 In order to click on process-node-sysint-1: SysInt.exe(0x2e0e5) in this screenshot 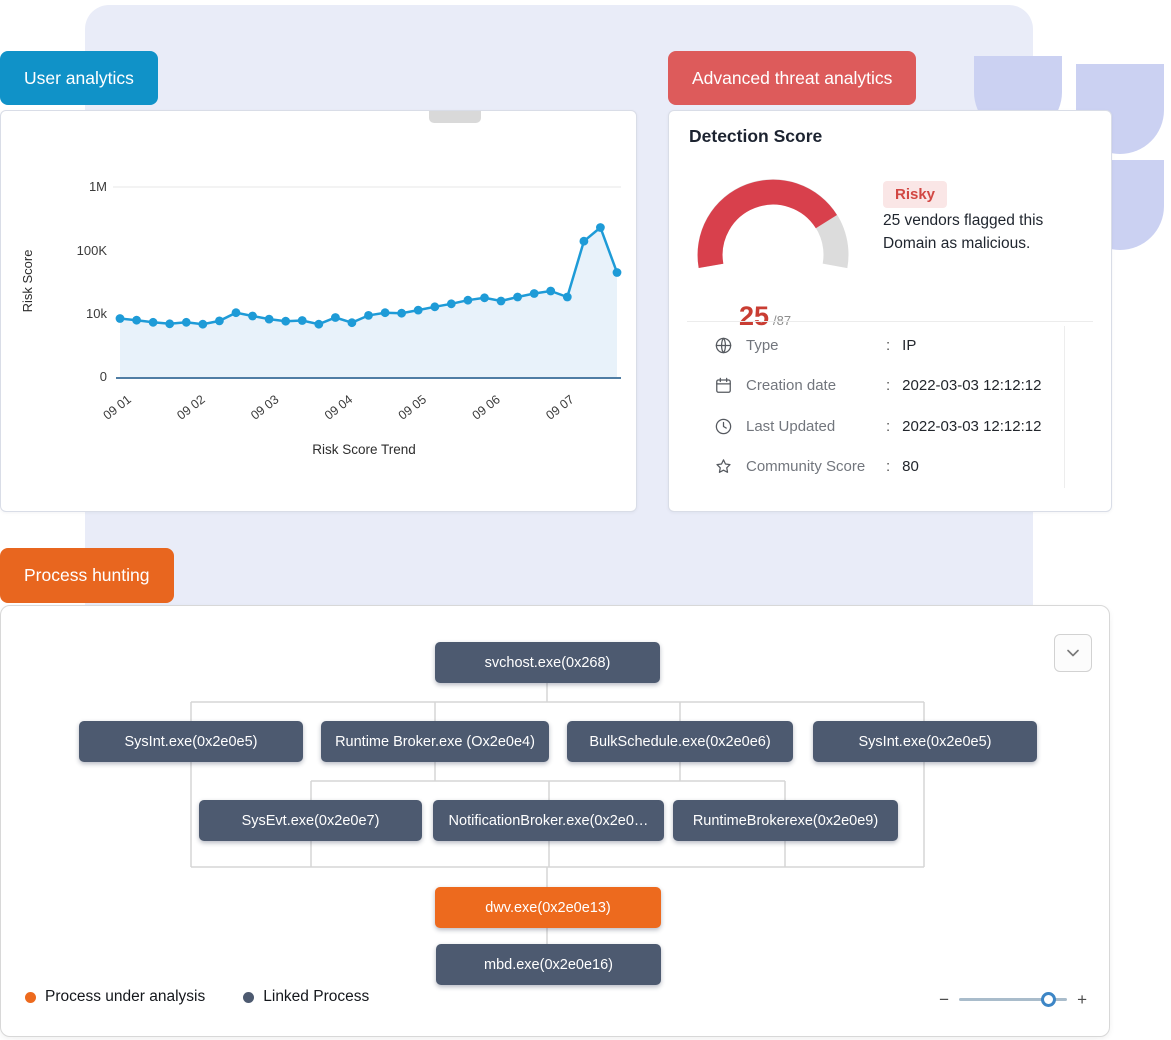, I will do `click(191, 741)`.